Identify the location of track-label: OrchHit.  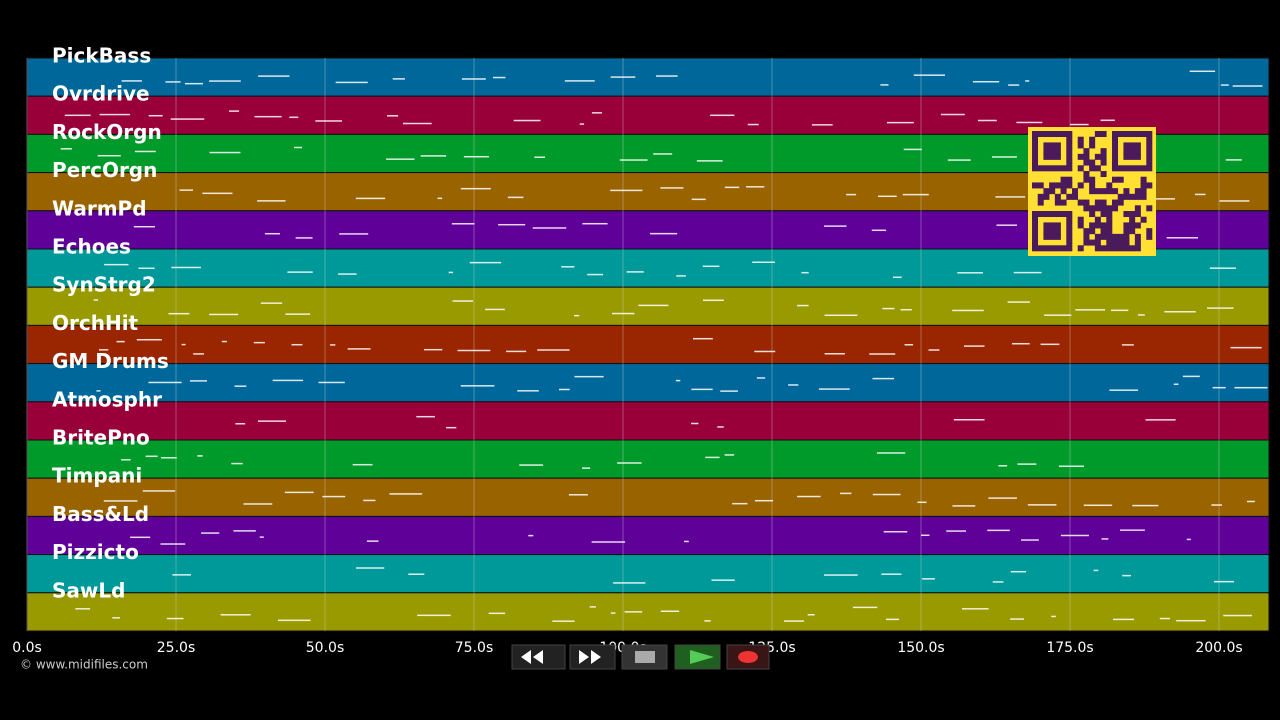
(95, 323).